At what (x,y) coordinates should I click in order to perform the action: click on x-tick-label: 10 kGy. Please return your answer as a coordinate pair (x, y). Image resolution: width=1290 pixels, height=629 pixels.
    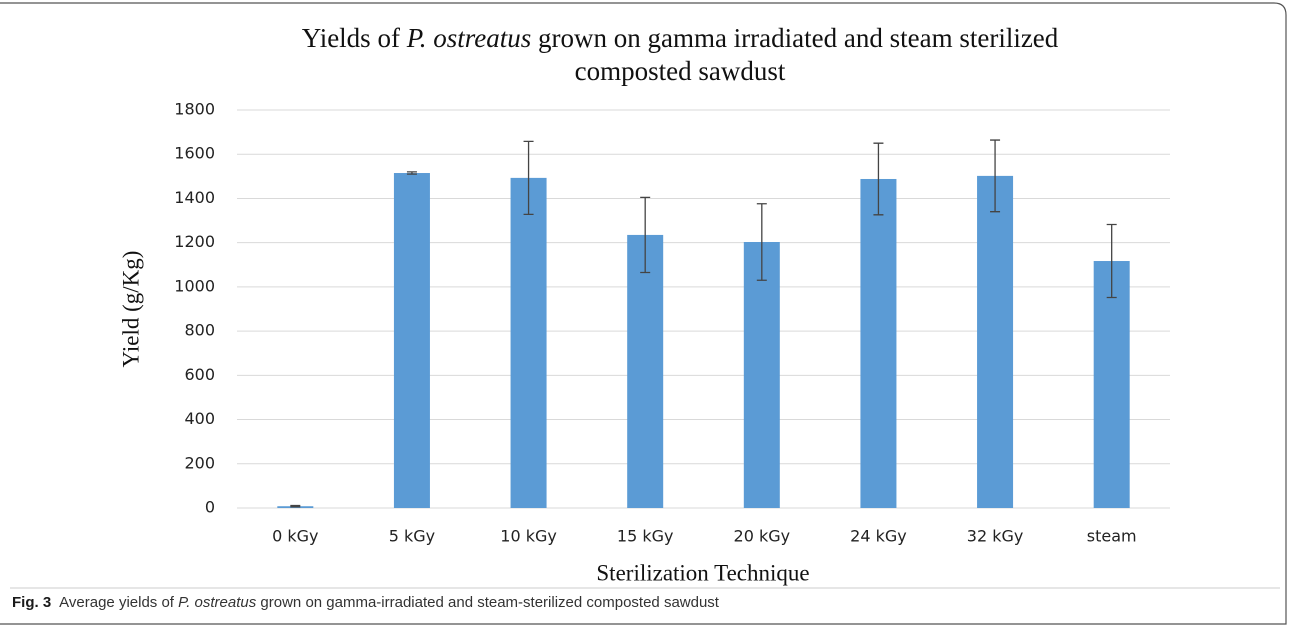
    Looking at the image, I should click on (528, 536).